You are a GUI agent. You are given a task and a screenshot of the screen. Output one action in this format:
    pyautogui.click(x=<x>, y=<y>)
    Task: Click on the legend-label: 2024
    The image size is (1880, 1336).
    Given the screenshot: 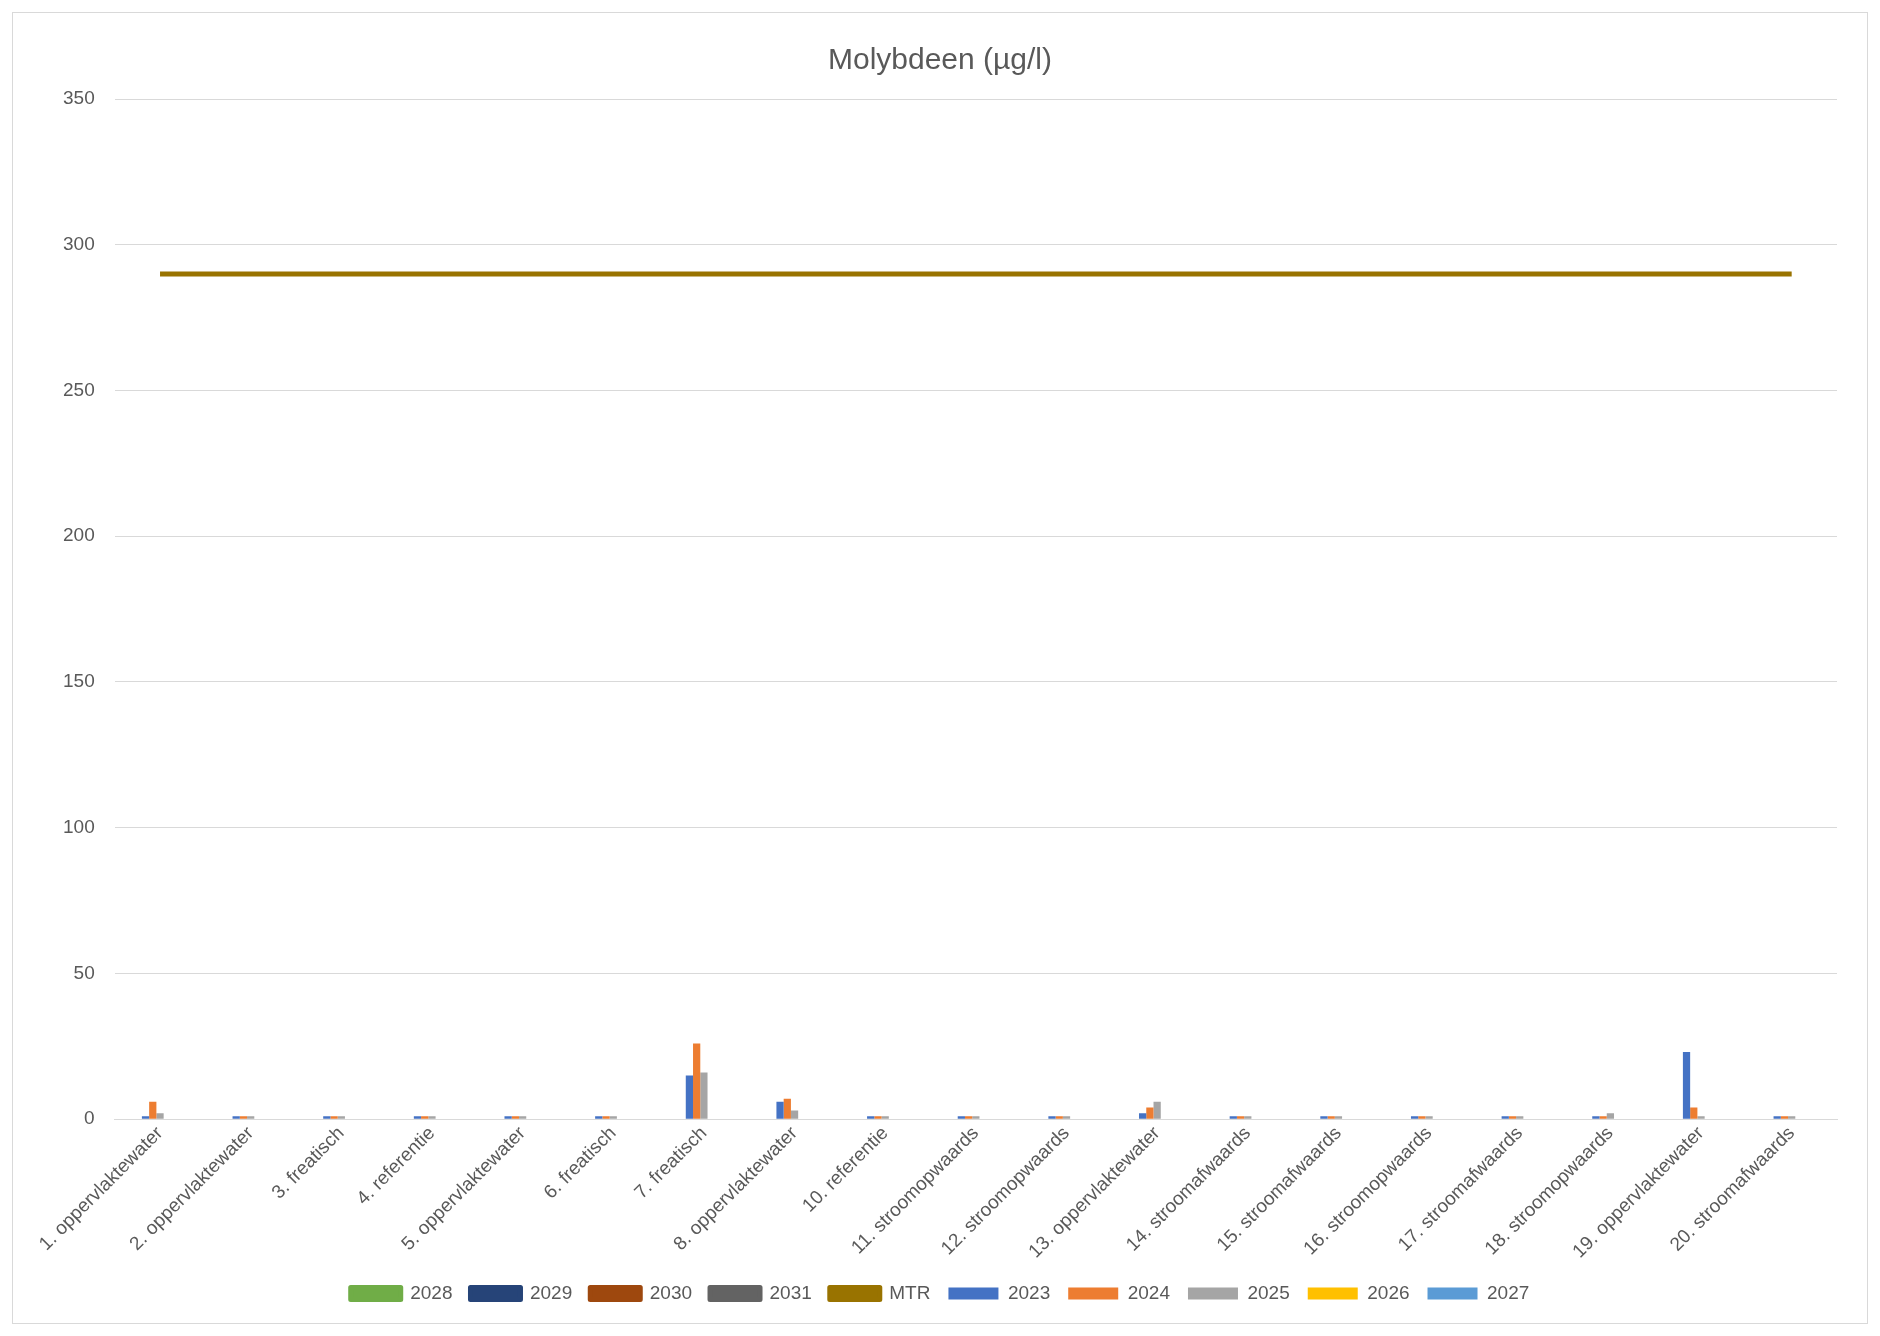 What is the action you would take?
    pyautogui.click(x=1149, y=1292)
    